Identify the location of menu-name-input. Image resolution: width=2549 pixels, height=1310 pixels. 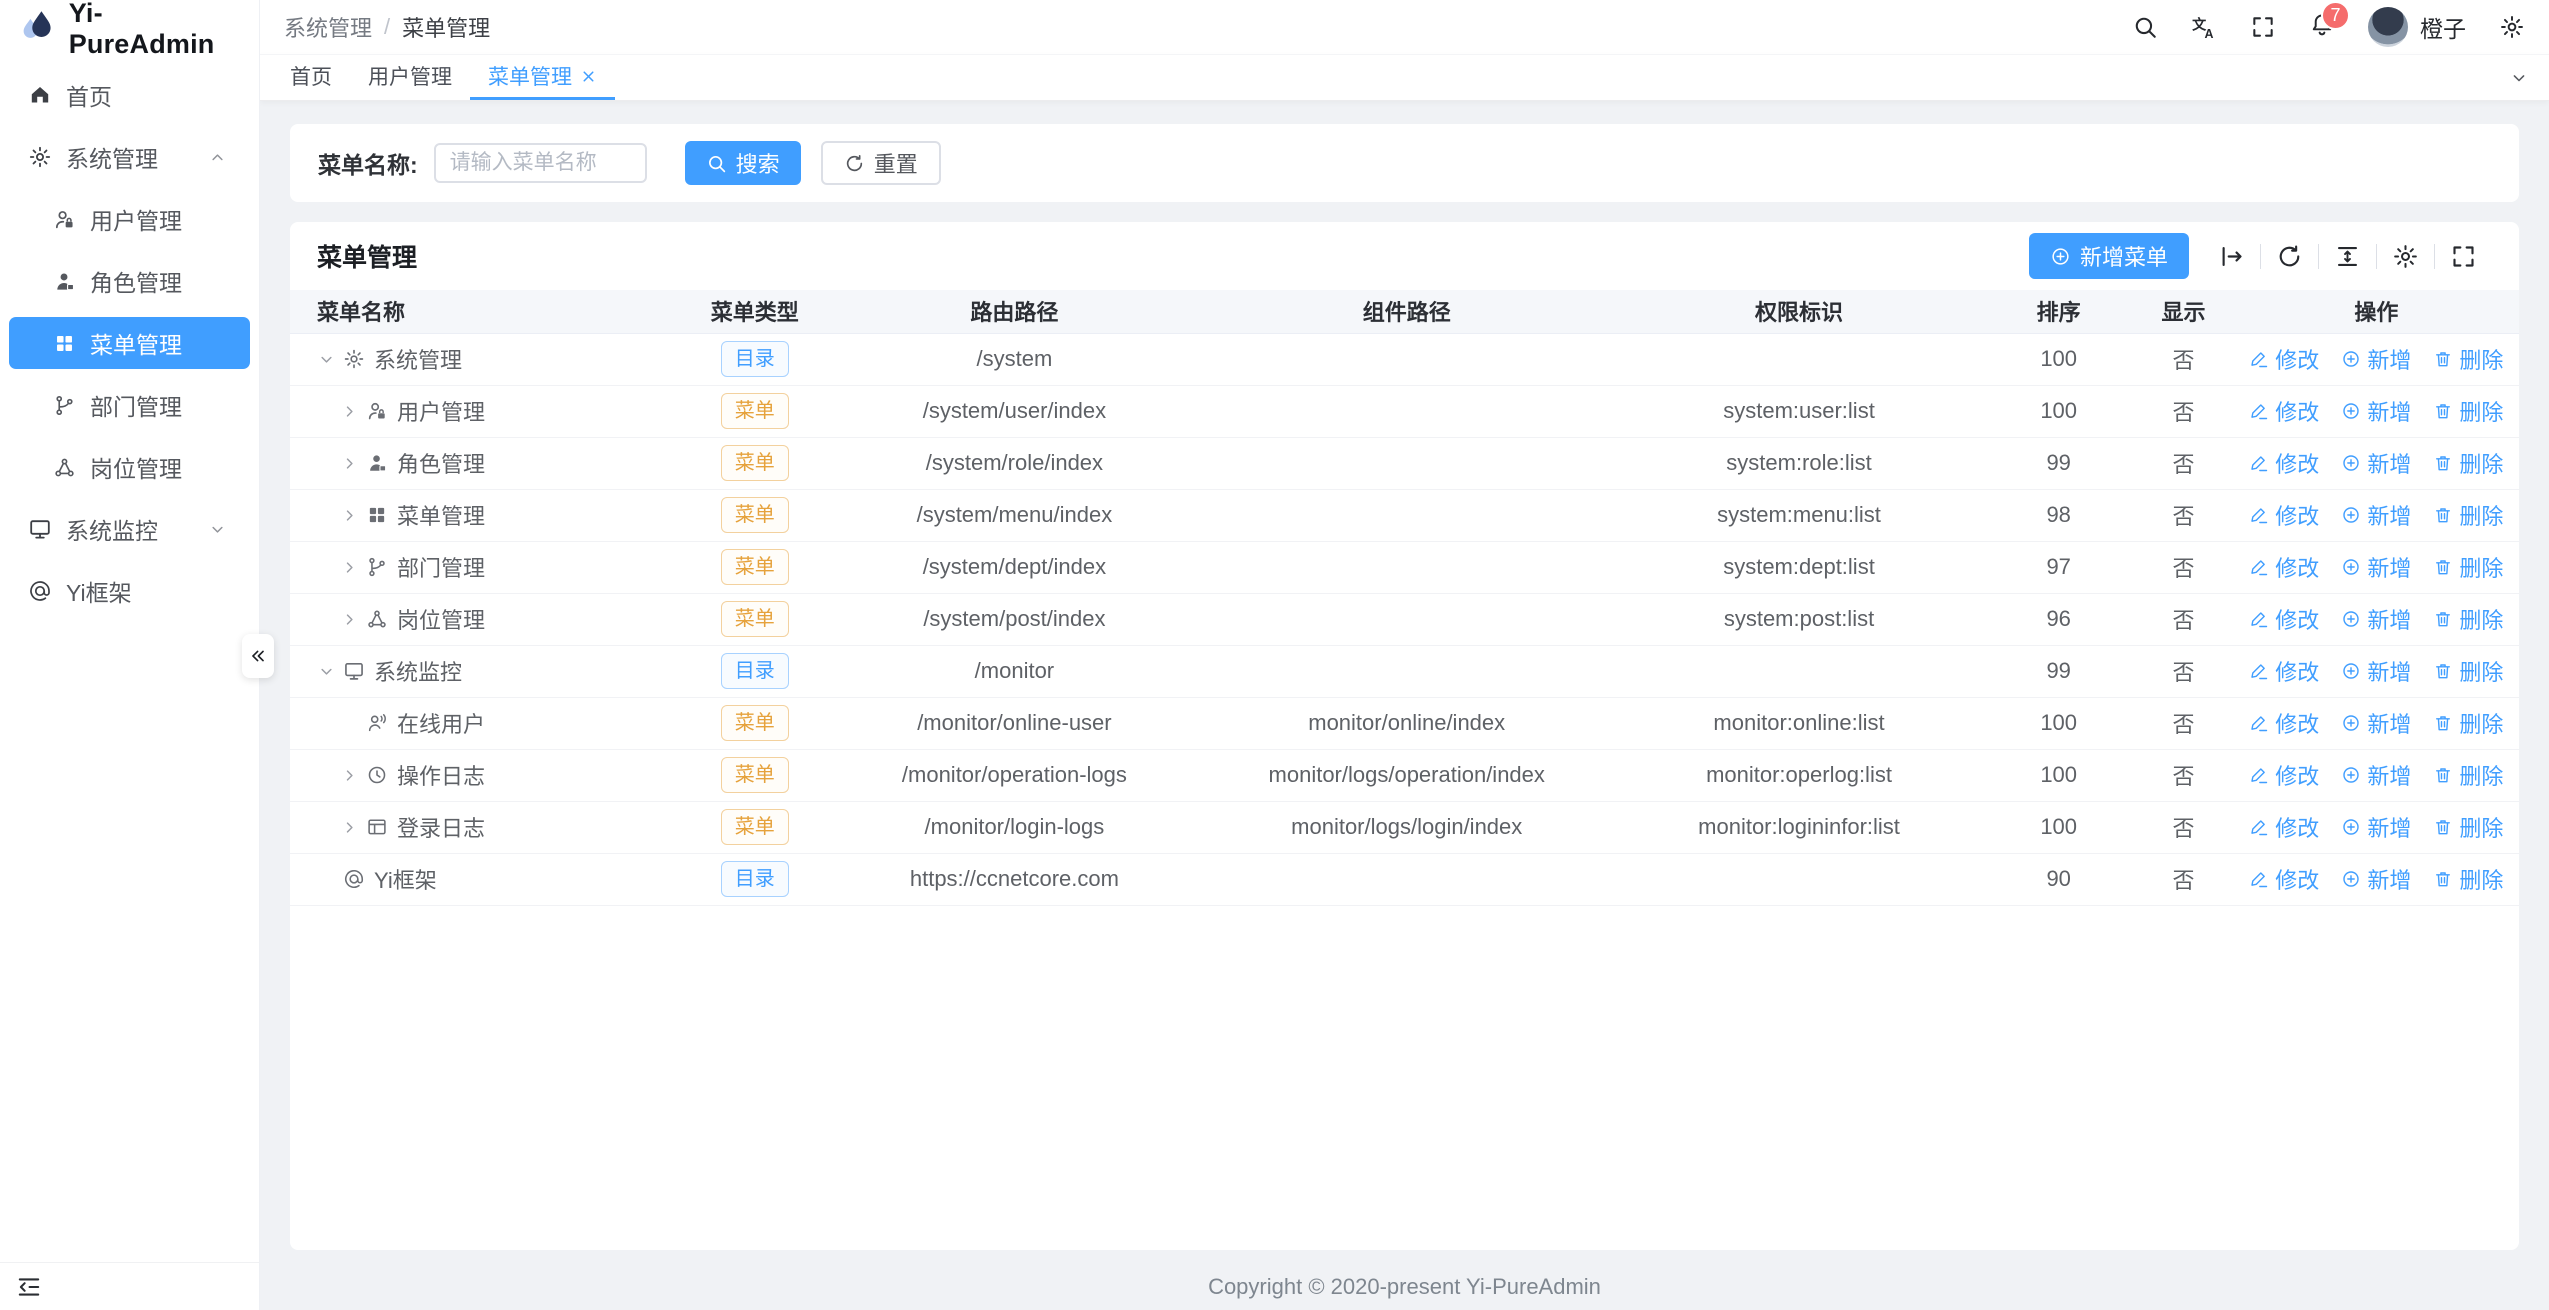
(540, 163).